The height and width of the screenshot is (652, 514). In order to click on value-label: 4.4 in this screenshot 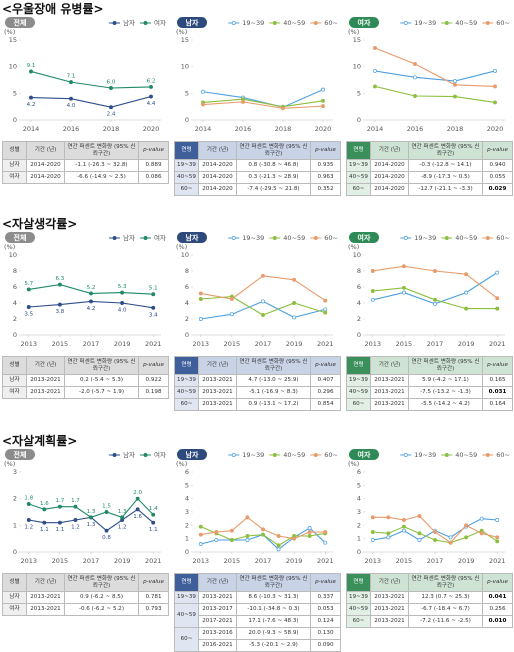, I will do `click(151, 104)`.